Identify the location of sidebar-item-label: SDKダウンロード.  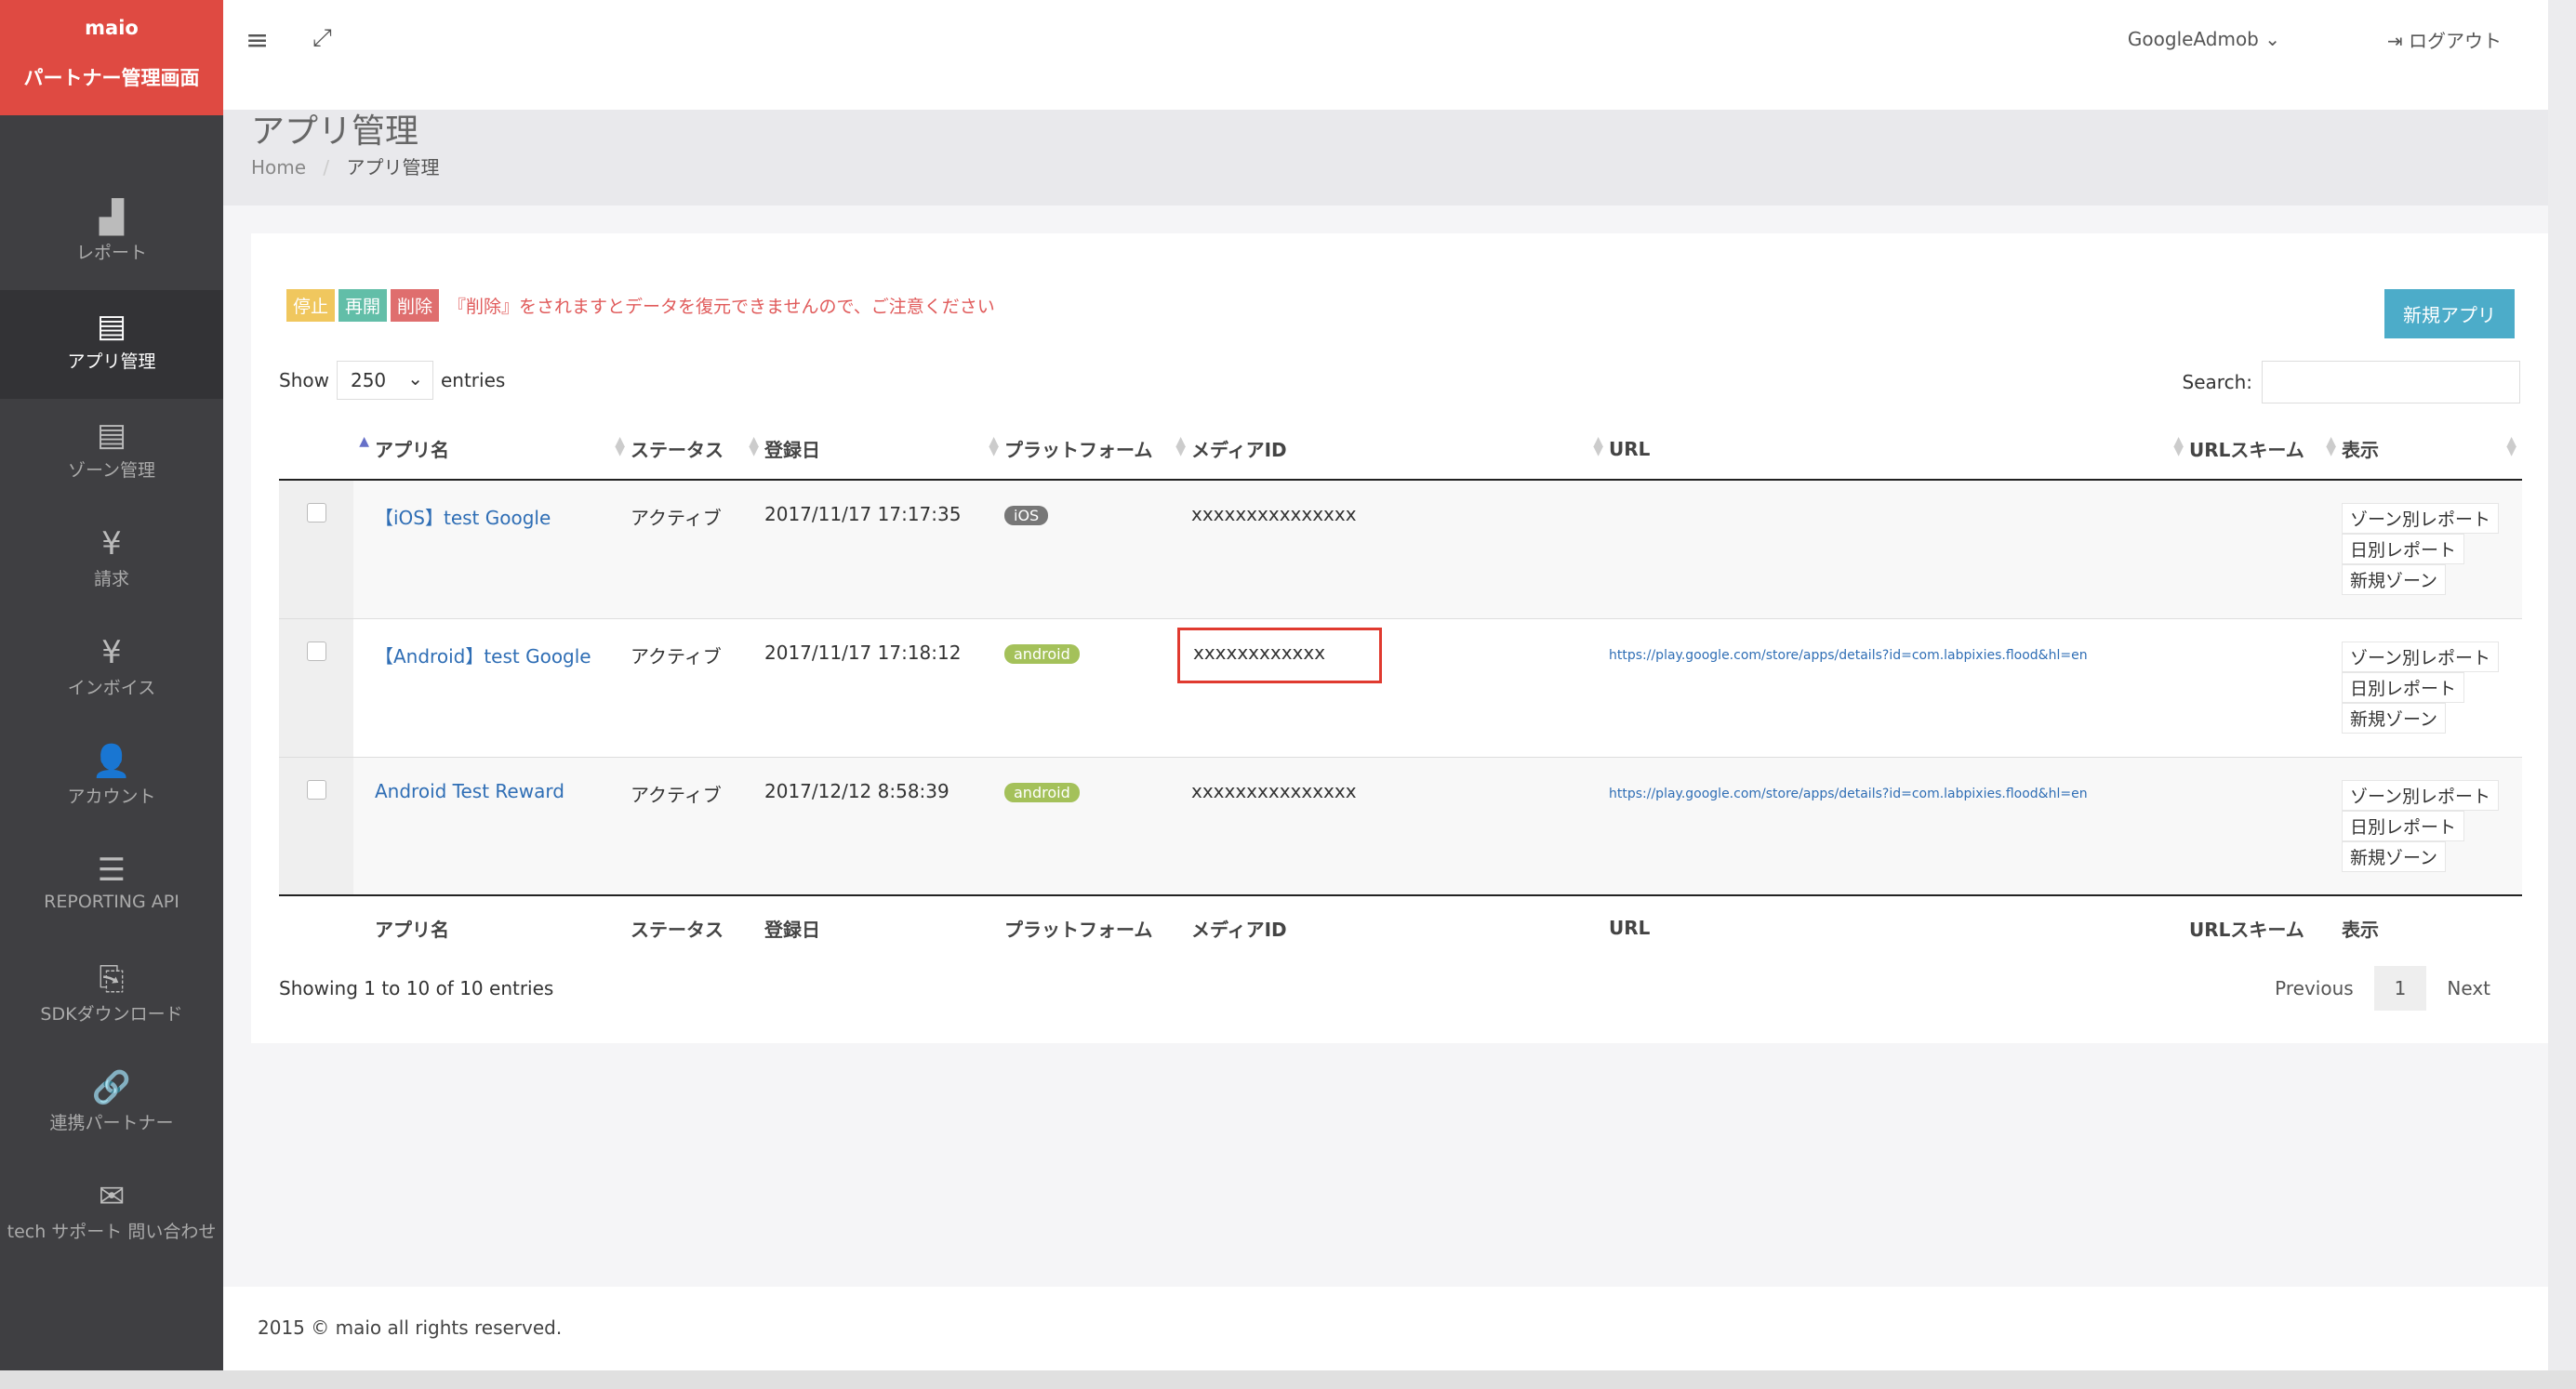
(111, 1014).